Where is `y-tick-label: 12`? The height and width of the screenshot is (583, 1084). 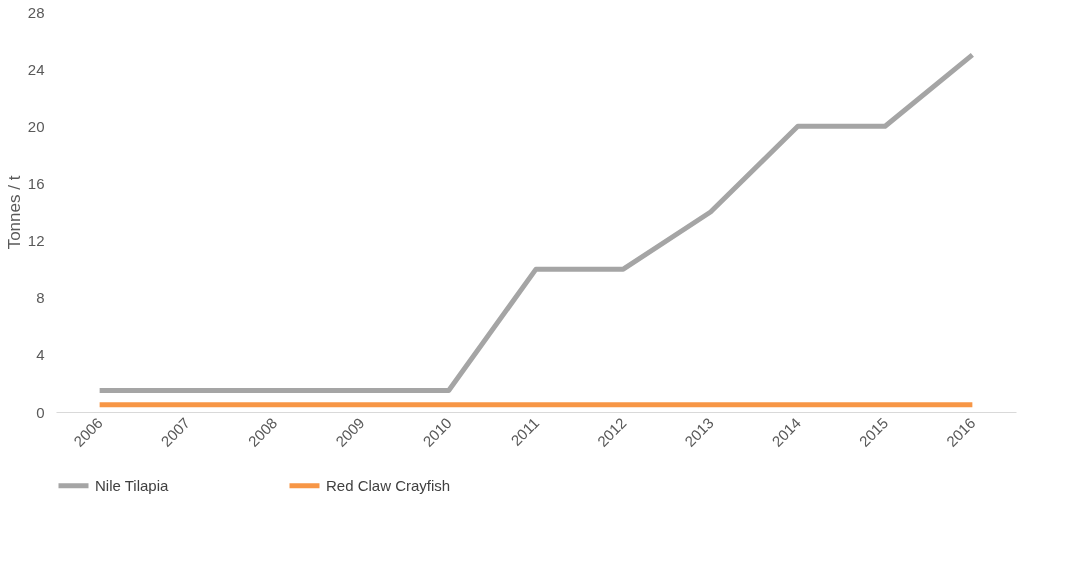 y-tick-label: 12 is located at coordinates (36, 241).